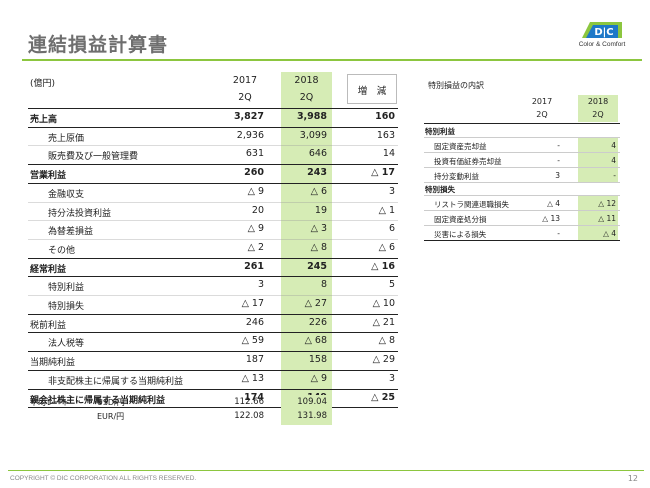  I want to click on table-row-label: 持分法投資利益, so click(80, 213).